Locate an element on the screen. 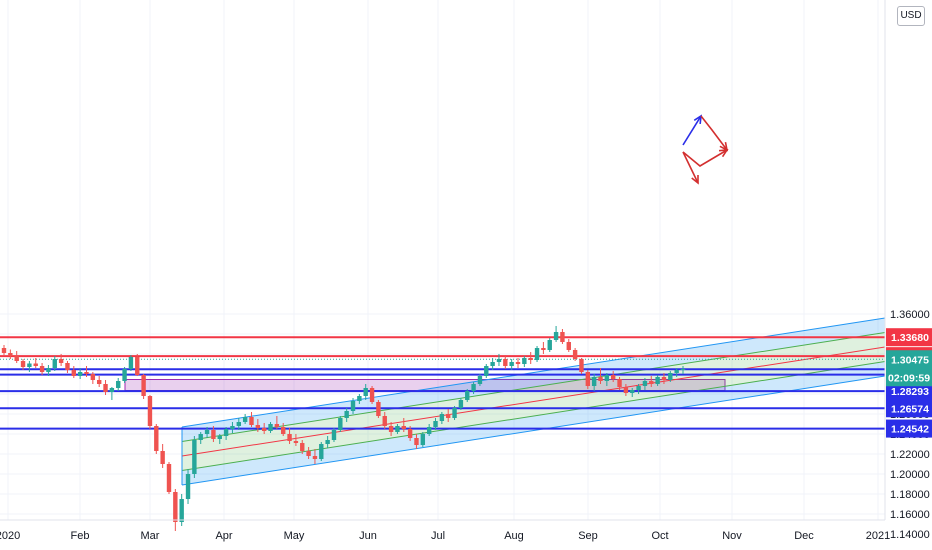  time-tick-label: Mar is located at coordinates (150, 536).